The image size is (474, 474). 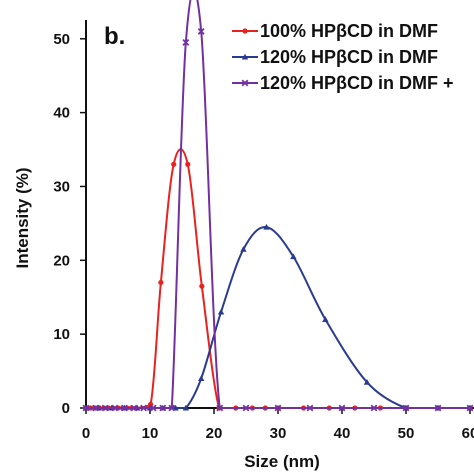 What do you see at coordinates (61, 39) in the screenshot?
I see `y-tick-label: 50` at bounding box center [61, 39].